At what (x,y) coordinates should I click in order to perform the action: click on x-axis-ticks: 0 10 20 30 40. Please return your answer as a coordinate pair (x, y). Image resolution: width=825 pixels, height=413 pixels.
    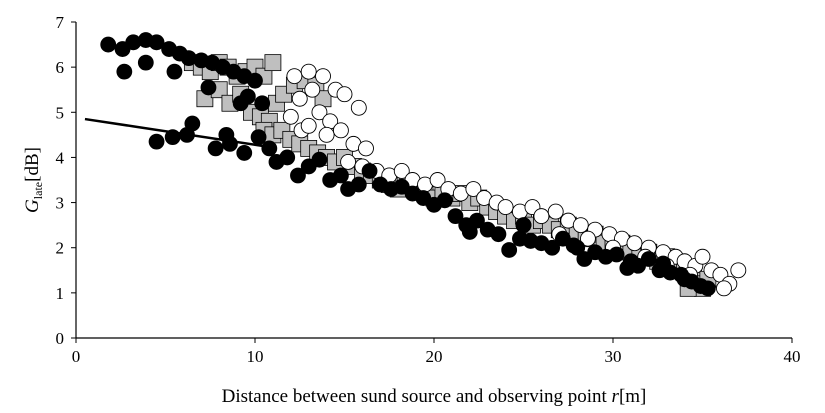
    Looking at the image, I should click on (436, 352).